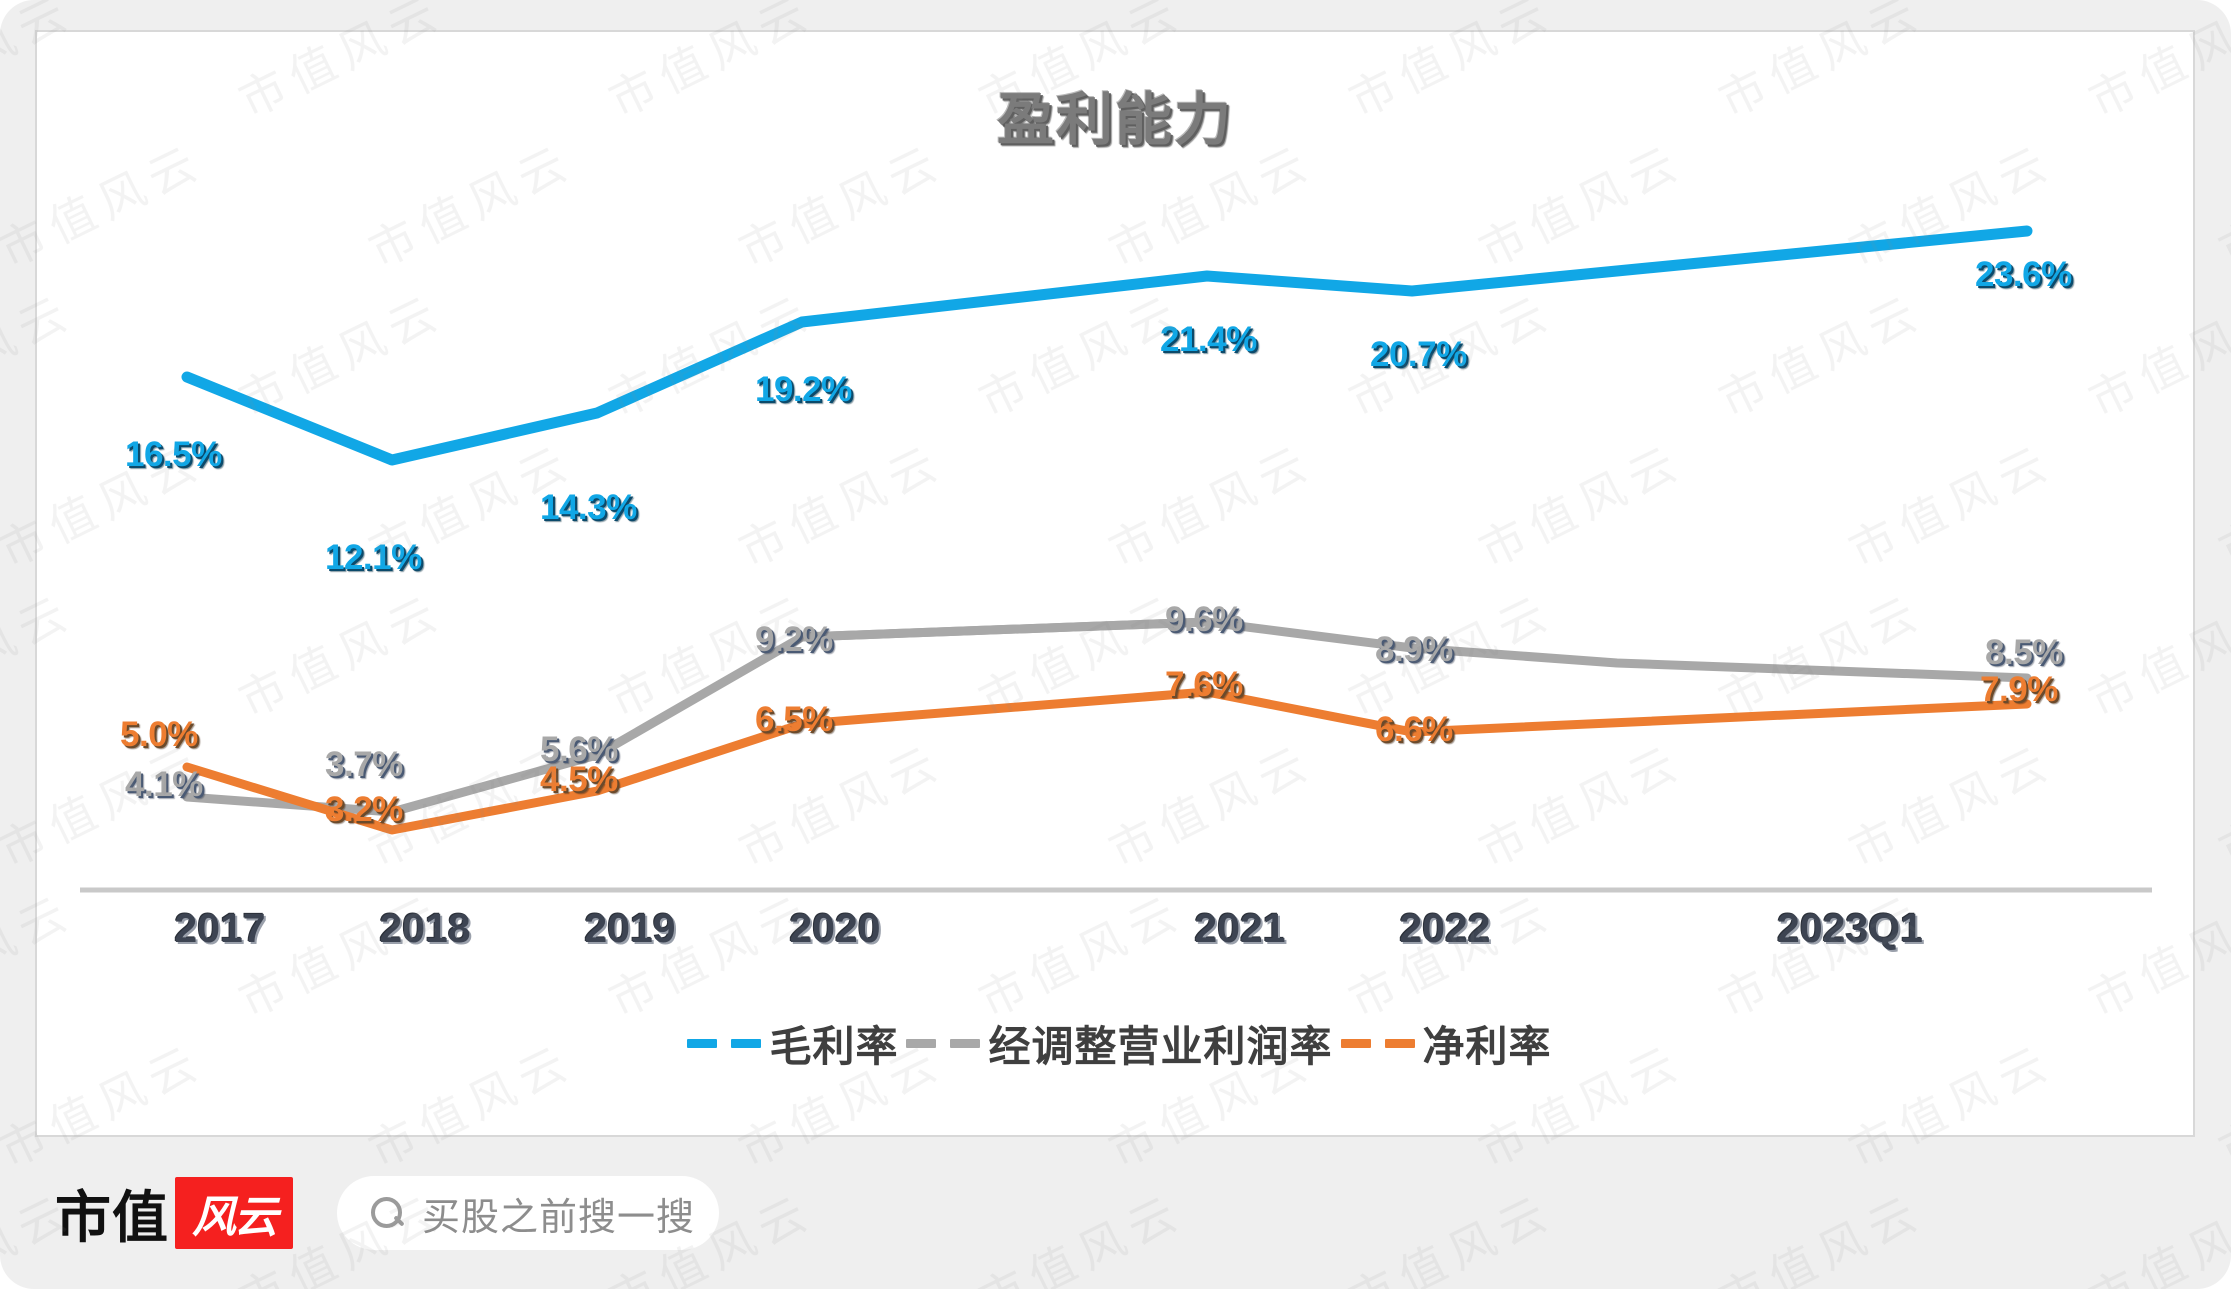 The height and width of the screenshot is (1289, 2231). Describe the element at coordinates (579, 749) in the screenshot. I see `data-label: 5.6%` at that location.